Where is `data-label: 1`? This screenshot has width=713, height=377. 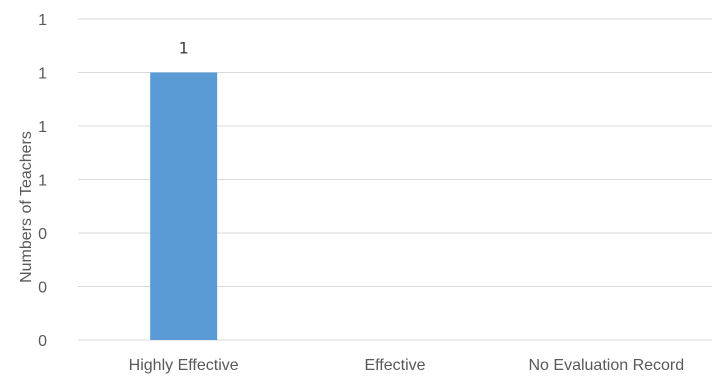 data-label: 1 is located at coordinates (184, 48).